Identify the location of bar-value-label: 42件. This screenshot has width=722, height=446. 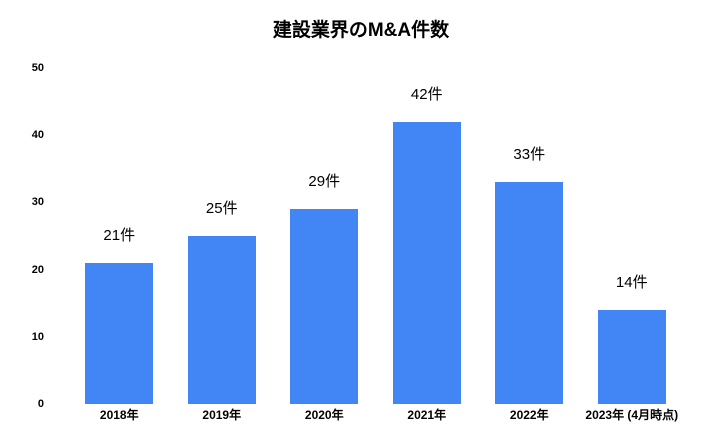
(426, 94).